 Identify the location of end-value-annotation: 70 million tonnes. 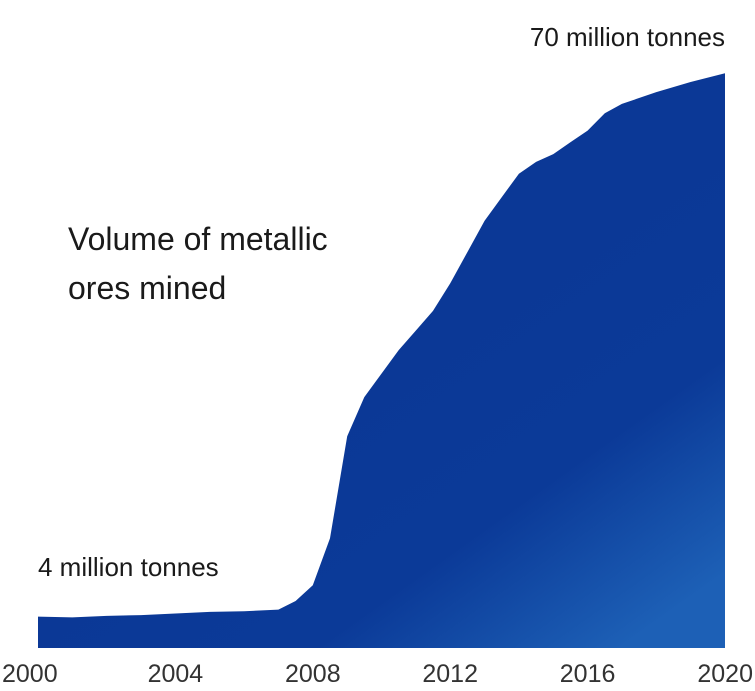
(627, 37).